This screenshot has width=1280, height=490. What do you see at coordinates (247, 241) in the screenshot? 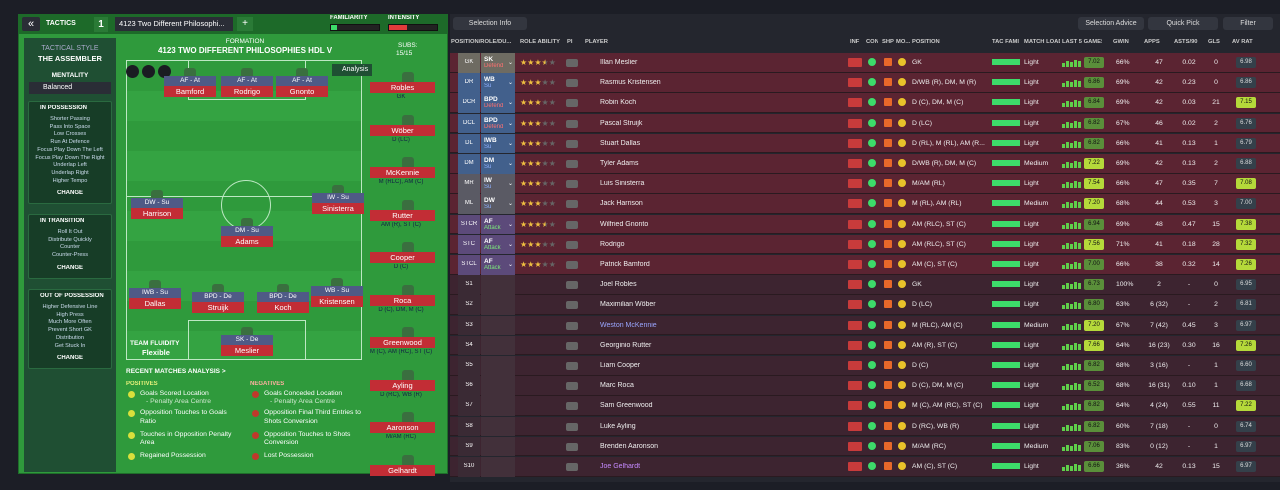
I see `player-tag: Adams` at bounding box center [247, 241].